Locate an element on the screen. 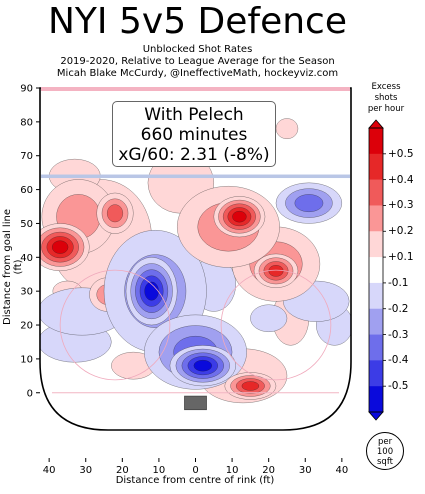 This screenshot has height=494, width=425. per-100-sqft-badge: per 100 sqft is located at coordinates (385, 451).